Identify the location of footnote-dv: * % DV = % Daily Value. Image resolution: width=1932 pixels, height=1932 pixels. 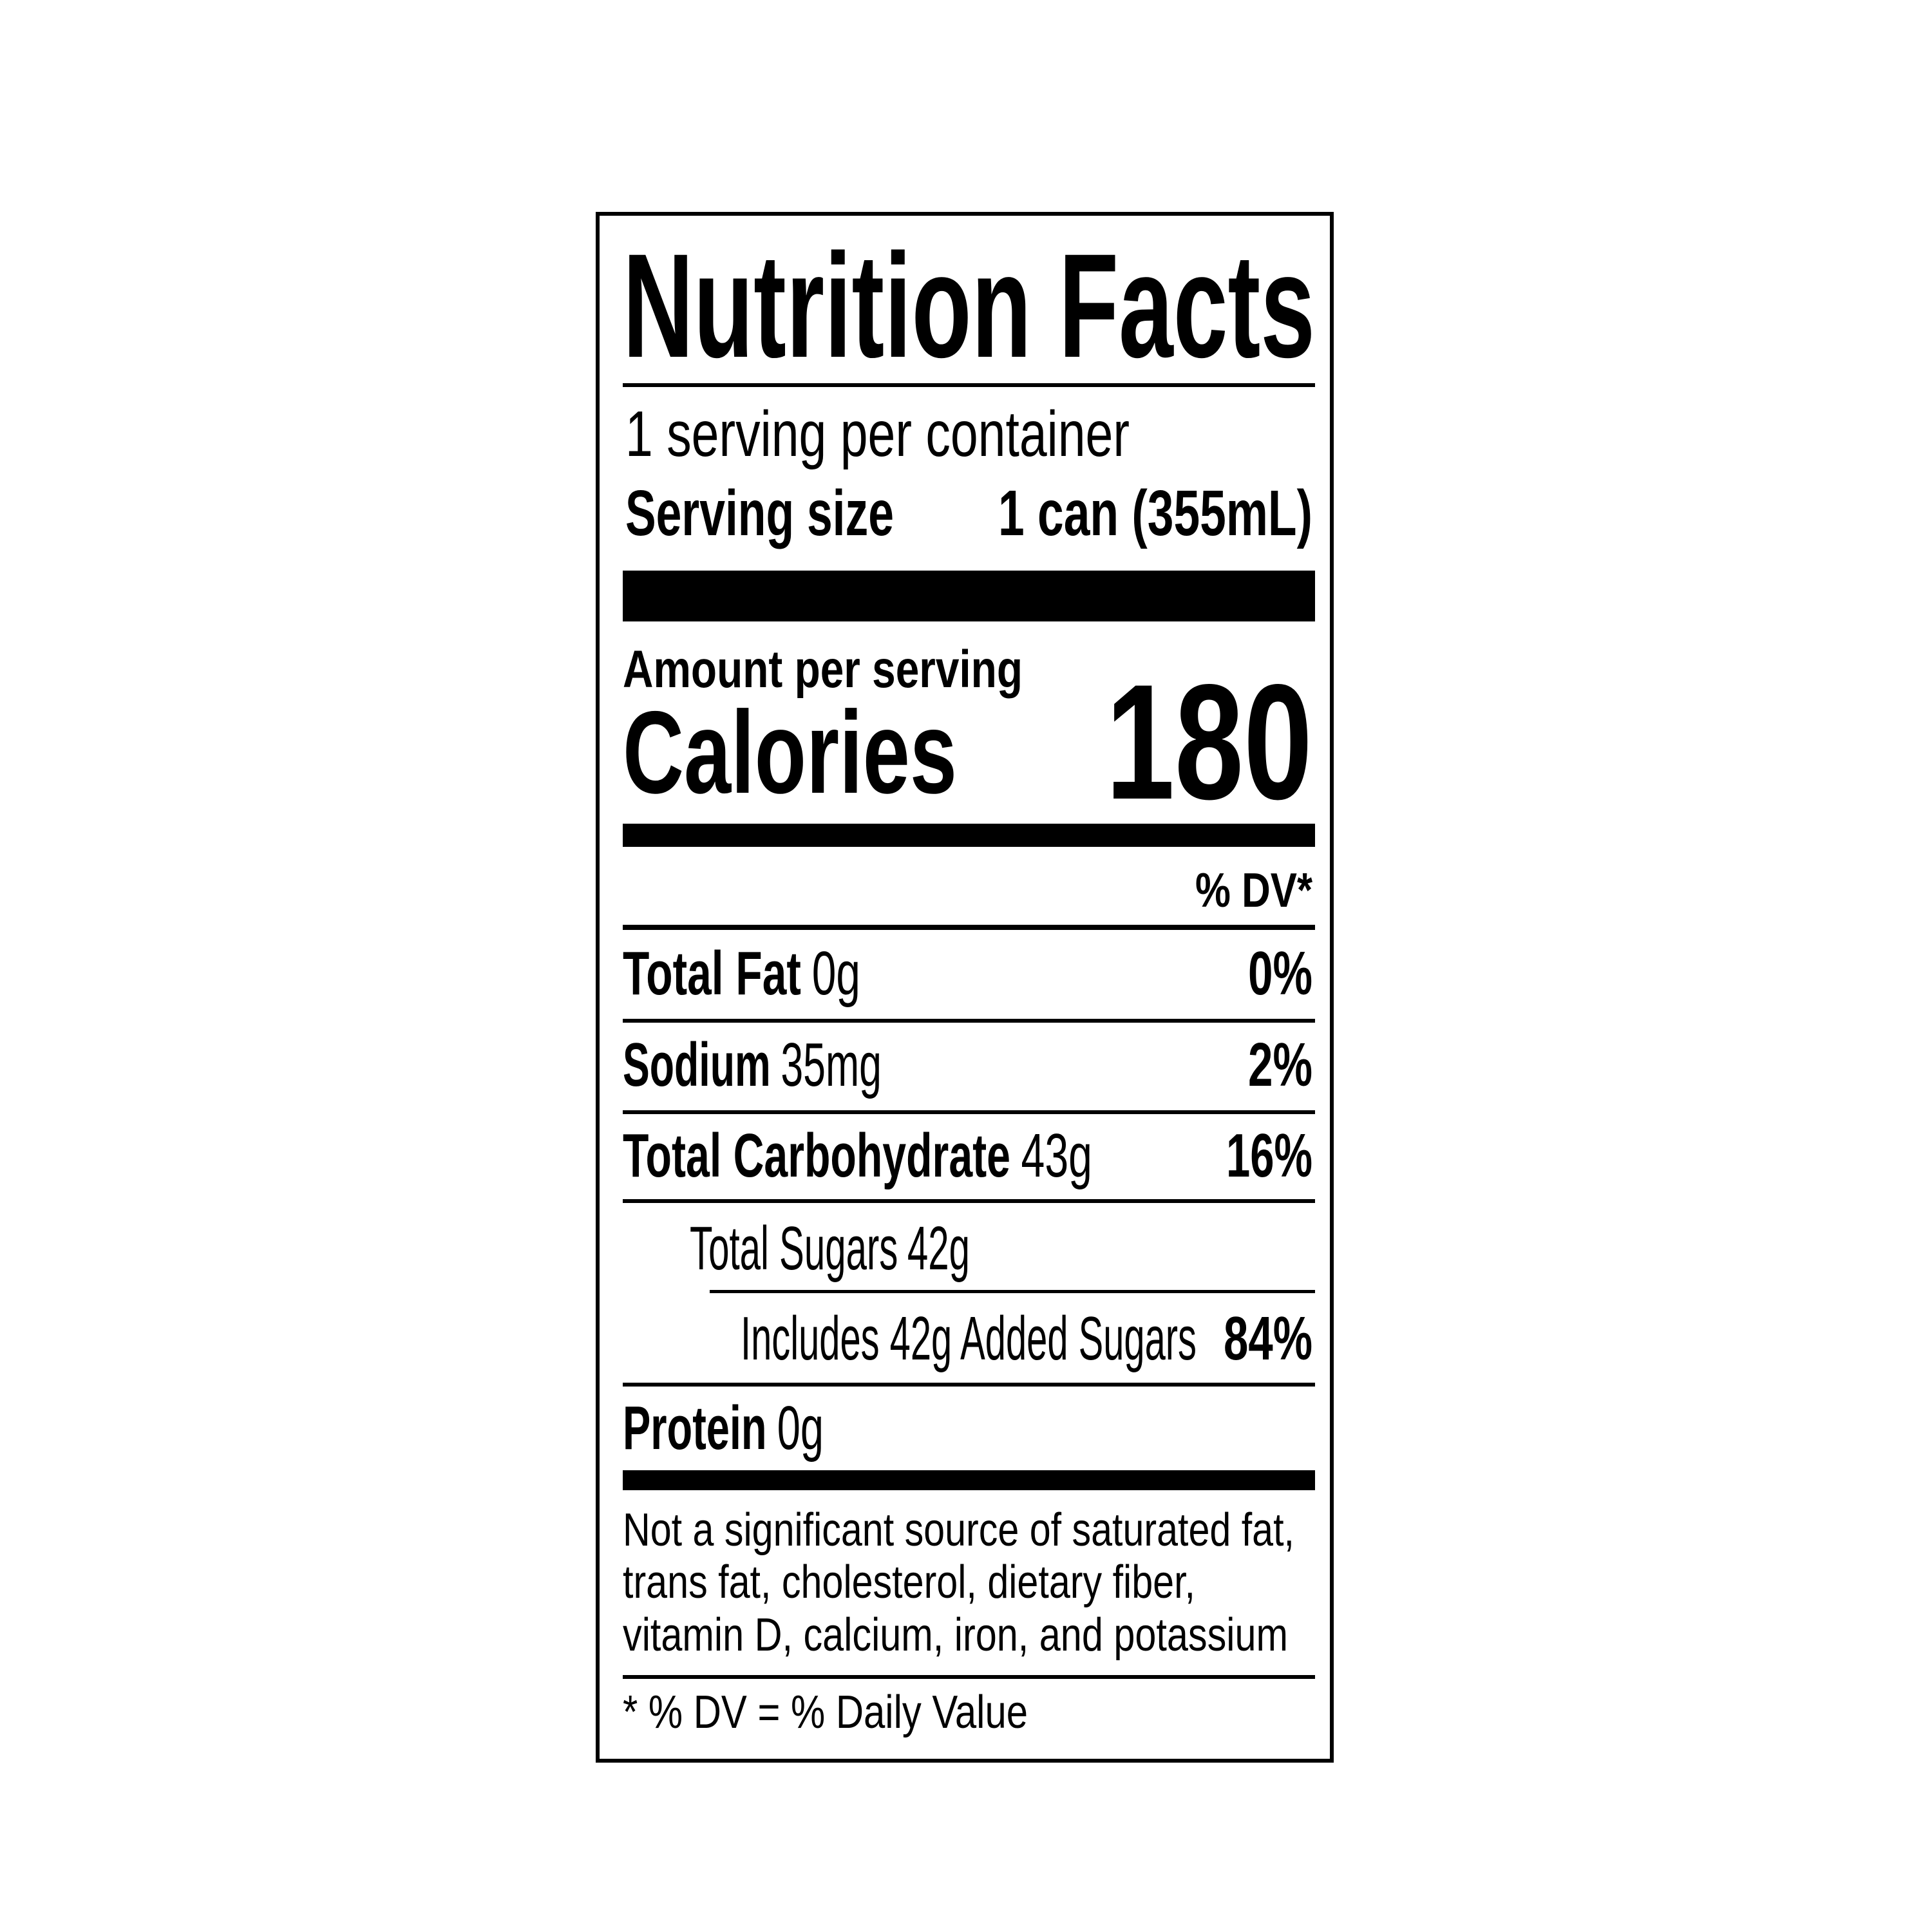
(825, 1713).